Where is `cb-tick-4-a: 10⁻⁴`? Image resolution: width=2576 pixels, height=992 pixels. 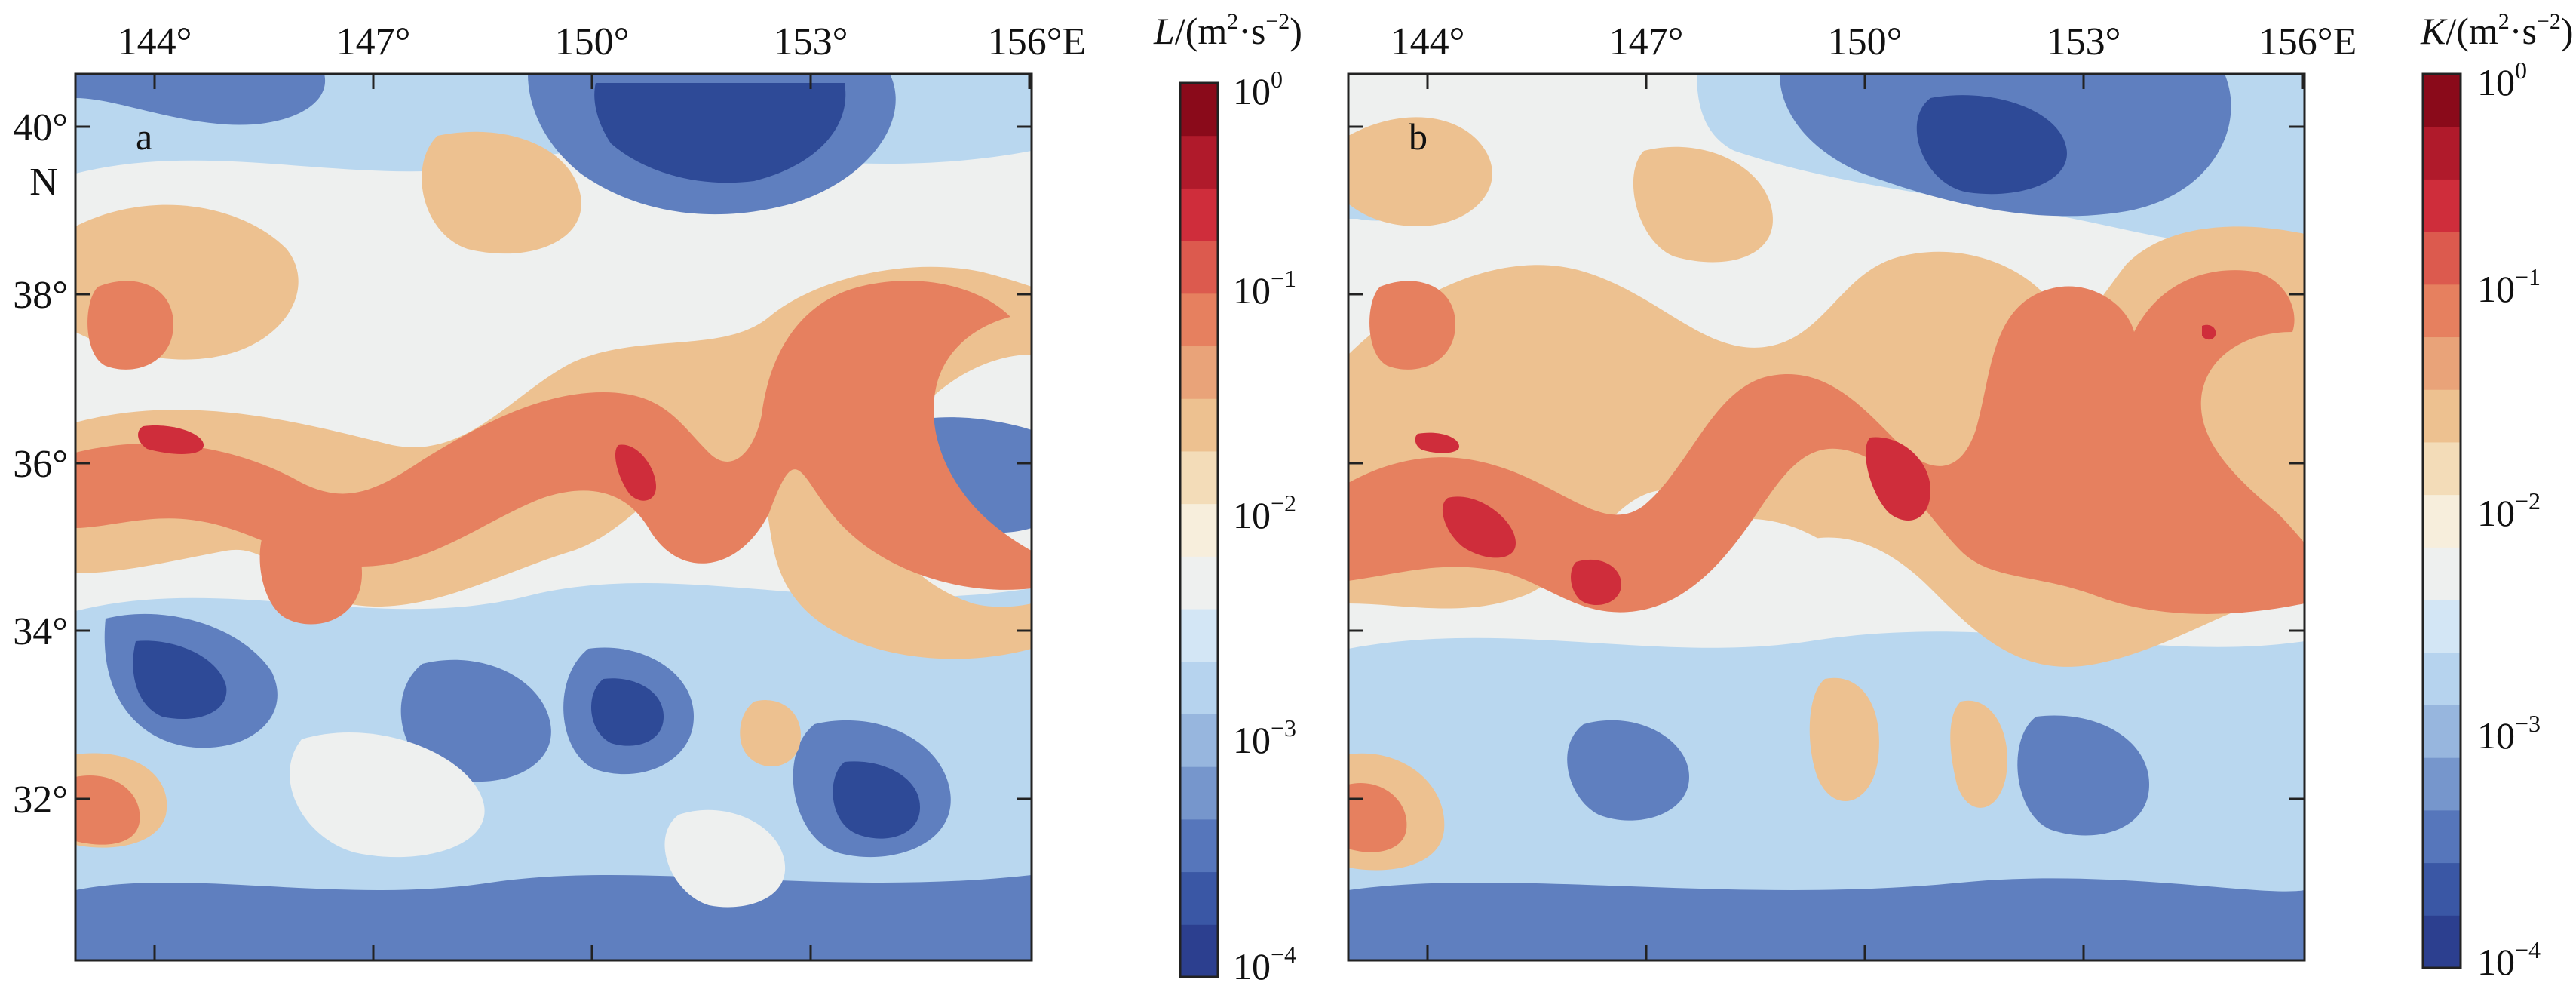 cb-tick-4-a: 10⁻⁴ is located at coordinates (1264, 964).